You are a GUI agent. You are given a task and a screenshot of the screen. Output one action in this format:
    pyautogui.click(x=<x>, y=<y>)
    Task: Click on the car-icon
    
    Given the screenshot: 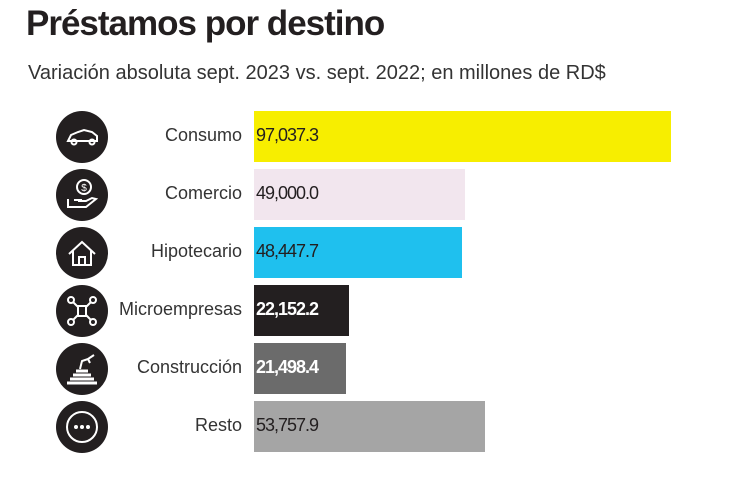 What is the action you would take?
    pyautogui.click(x=82, y=137)
    